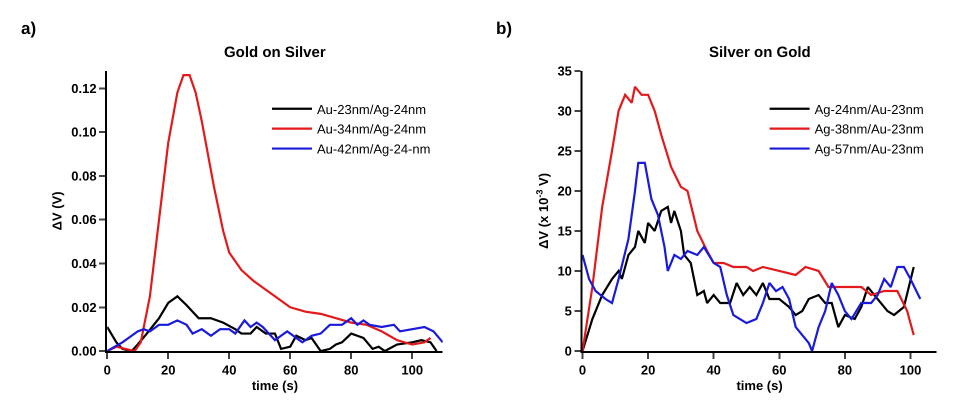 Image resolution: width=956 pixels, height=419 pixels. I want to click on legend-label: Au-23nm/Ag-24nm, so click(371, 109).